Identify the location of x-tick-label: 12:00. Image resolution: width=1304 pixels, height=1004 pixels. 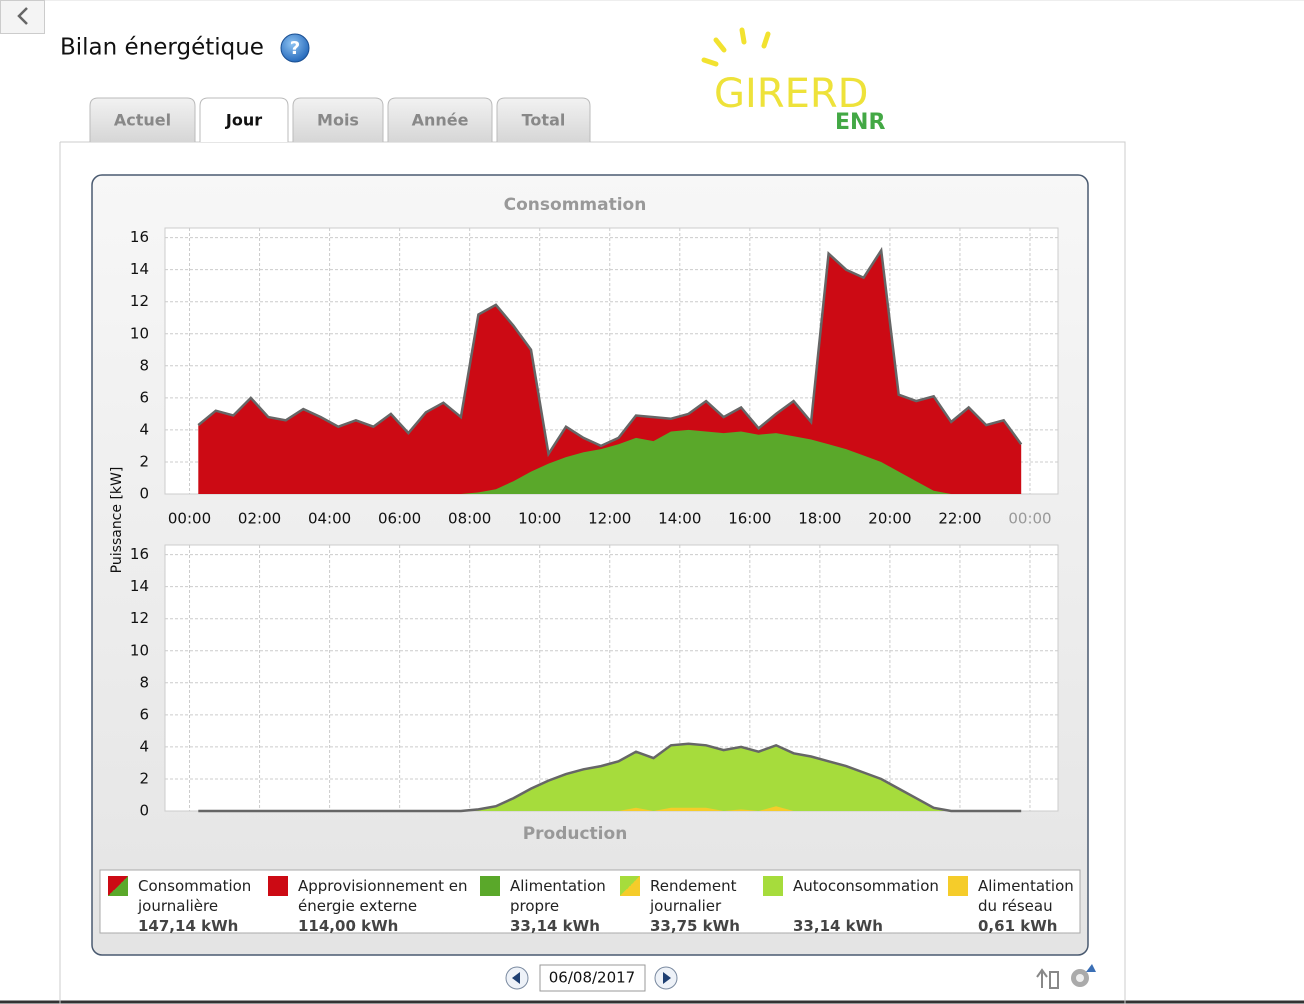
(609, 519).